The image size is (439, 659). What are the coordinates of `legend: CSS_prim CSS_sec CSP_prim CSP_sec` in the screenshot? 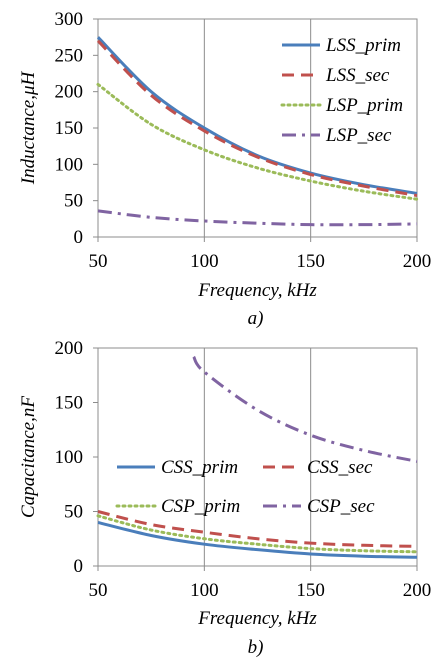 It's located at (245, 487).